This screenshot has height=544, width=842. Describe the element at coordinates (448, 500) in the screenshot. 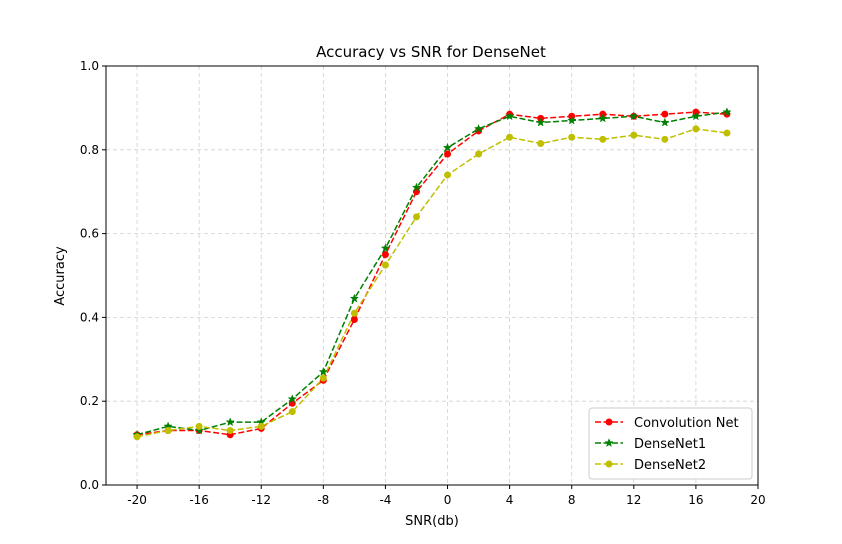

I see `x-tick-label: 0` at that location.